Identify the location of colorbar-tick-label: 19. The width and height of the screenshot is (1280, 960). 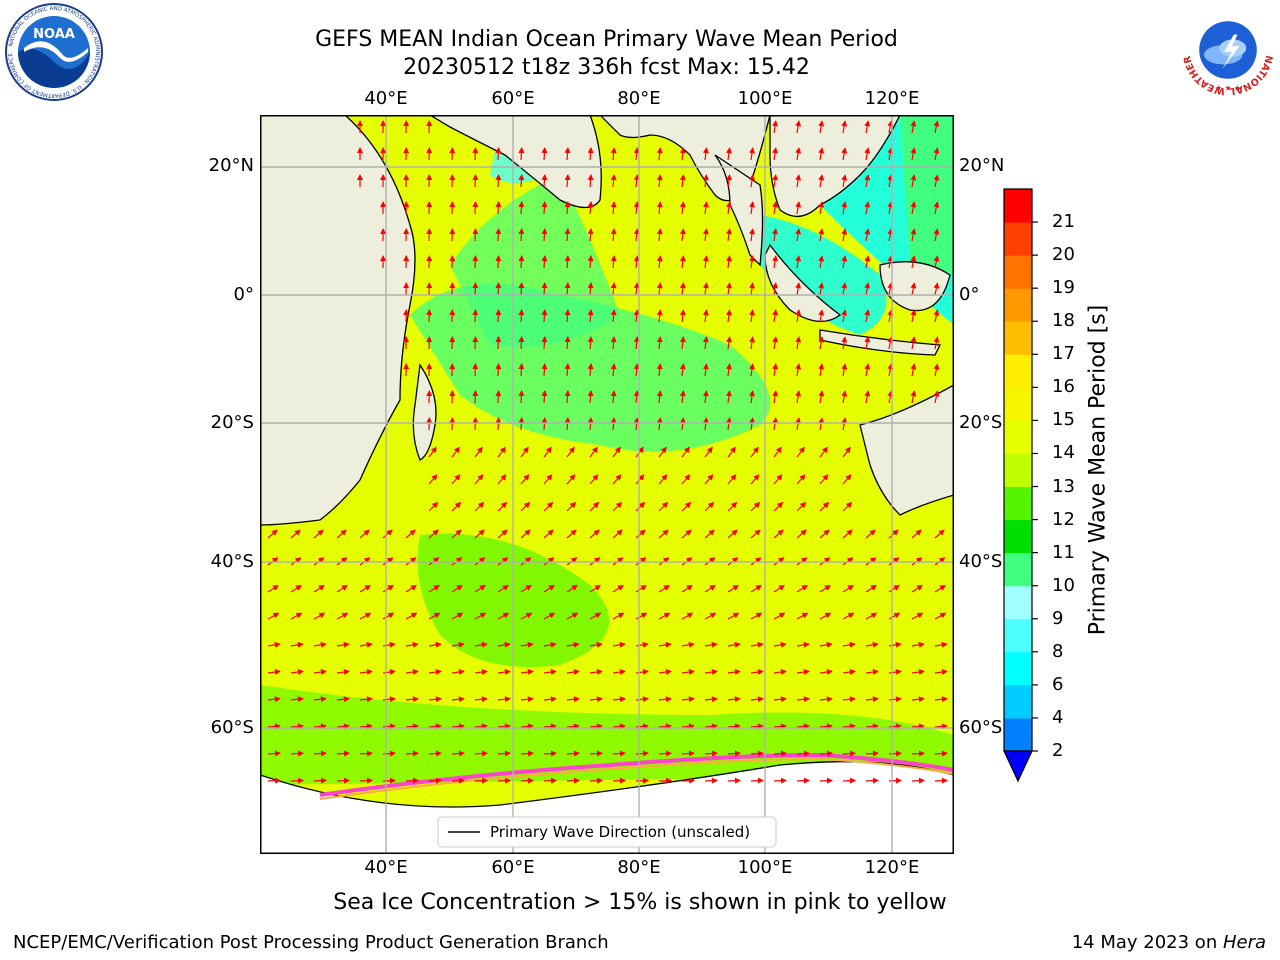
(1063, 288).